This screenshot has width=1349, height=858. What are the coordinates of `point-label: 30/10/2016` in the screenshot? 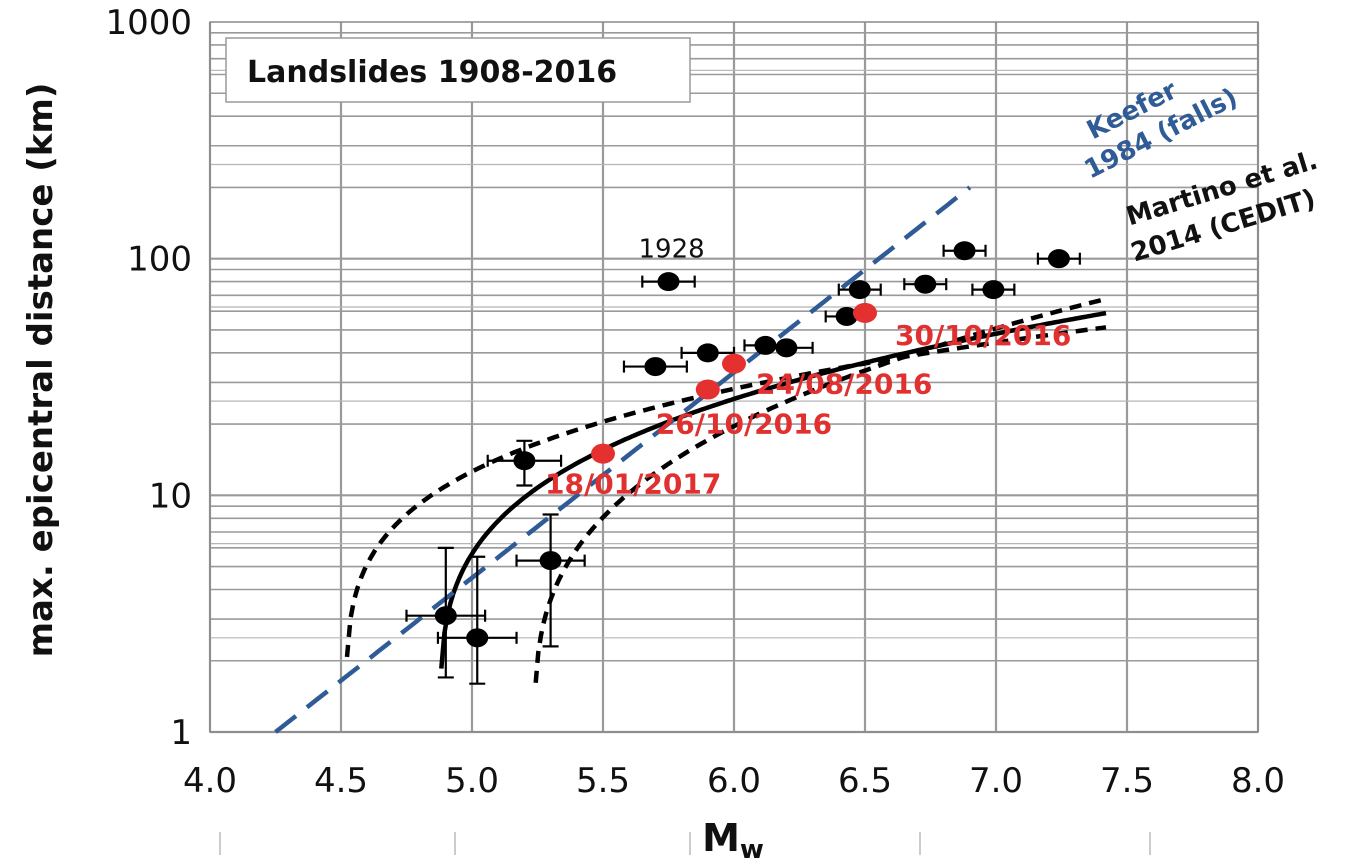 It's located at (983, 335).